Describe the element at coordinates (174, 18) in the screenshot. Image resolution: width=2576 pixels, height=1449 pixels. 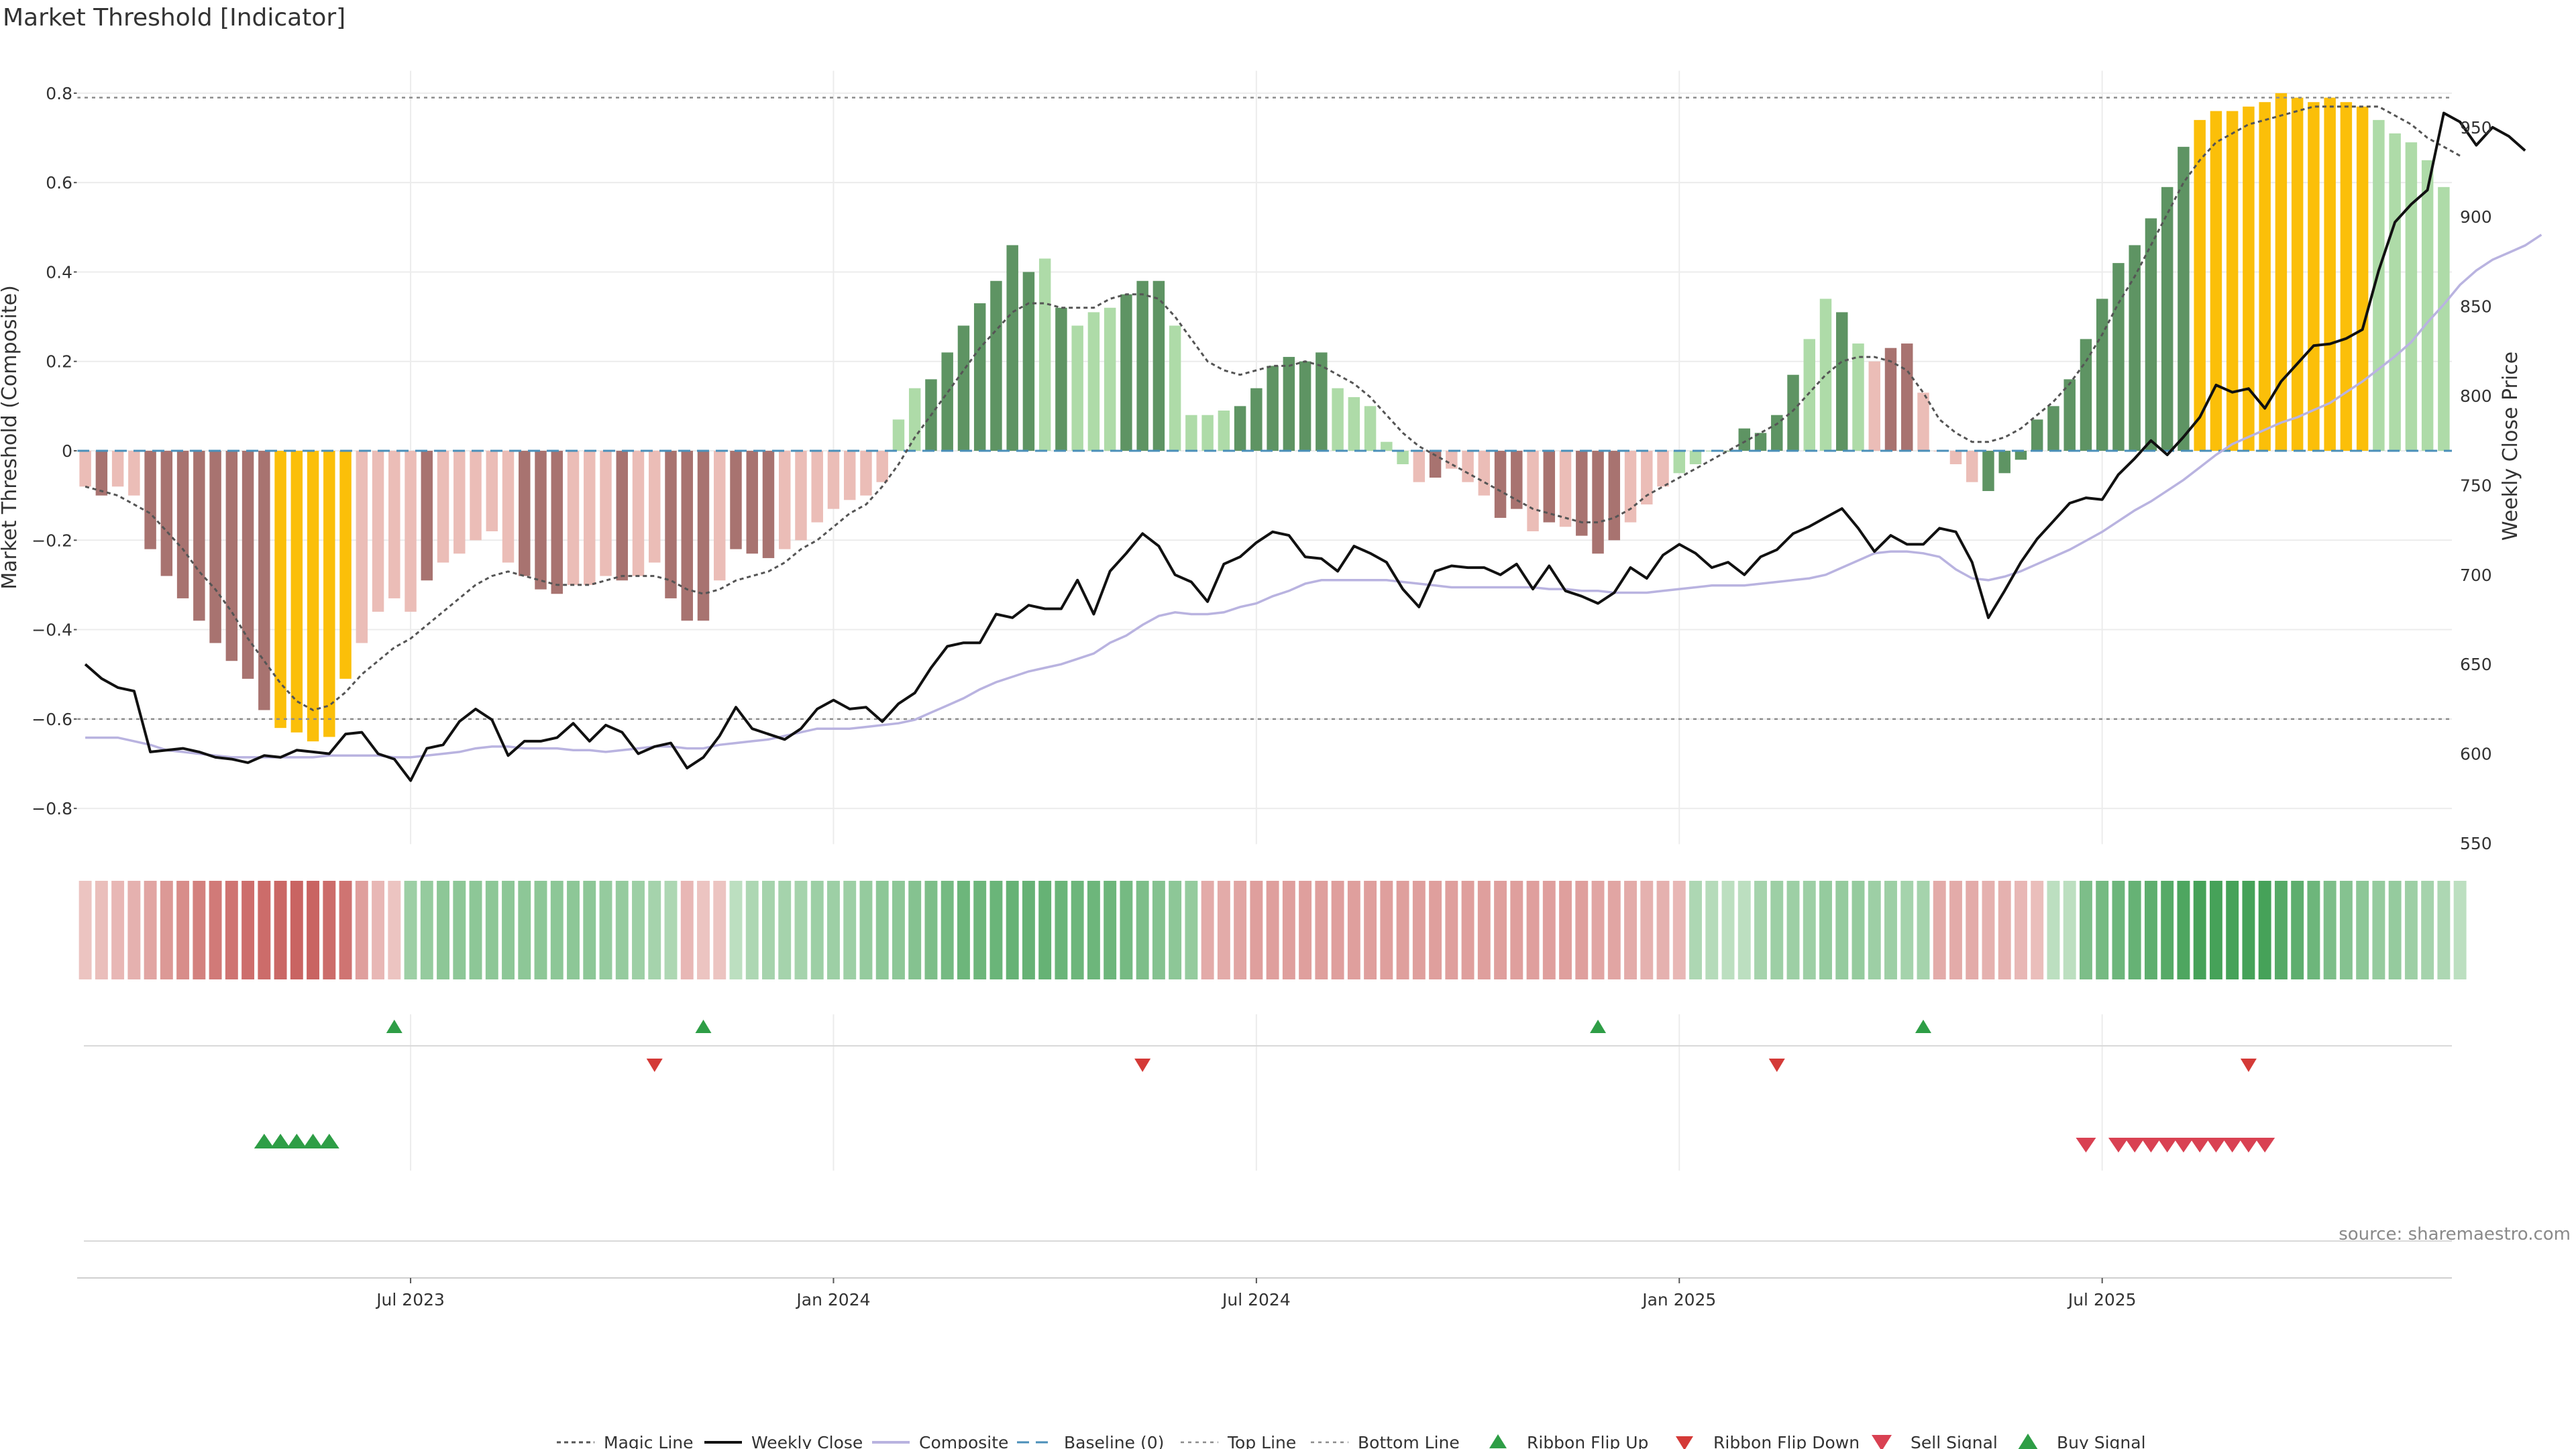
I see `chart-title: Market Threshold [Indicator]` at that location.